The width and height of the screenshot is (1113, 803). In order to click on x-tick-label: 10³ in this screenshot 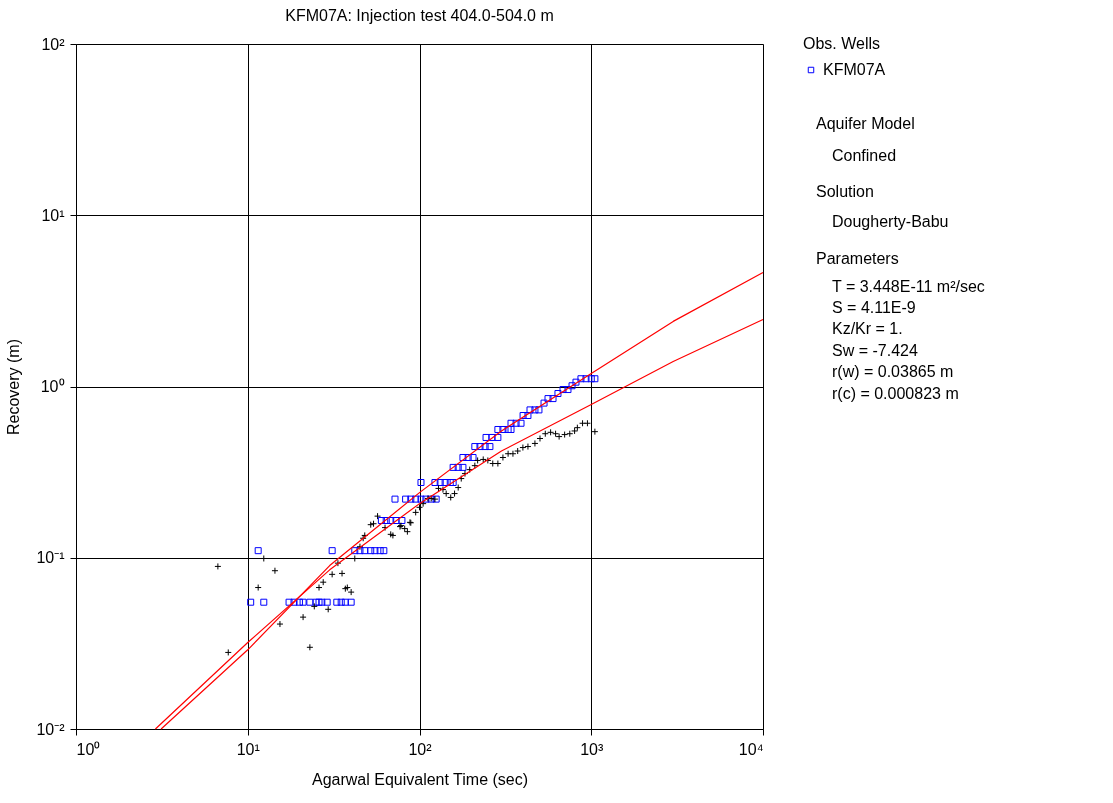, I will do `click(592, 749)`.